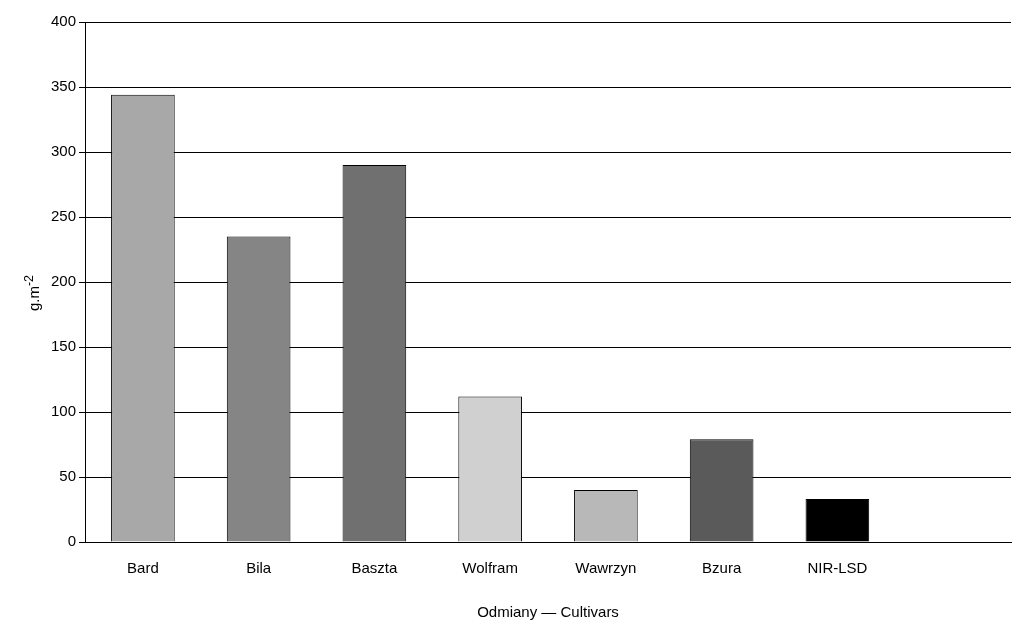  Describe the element at coordinates (64, 411) in the screenshot. I see `y-tick-label: 100` at that location.